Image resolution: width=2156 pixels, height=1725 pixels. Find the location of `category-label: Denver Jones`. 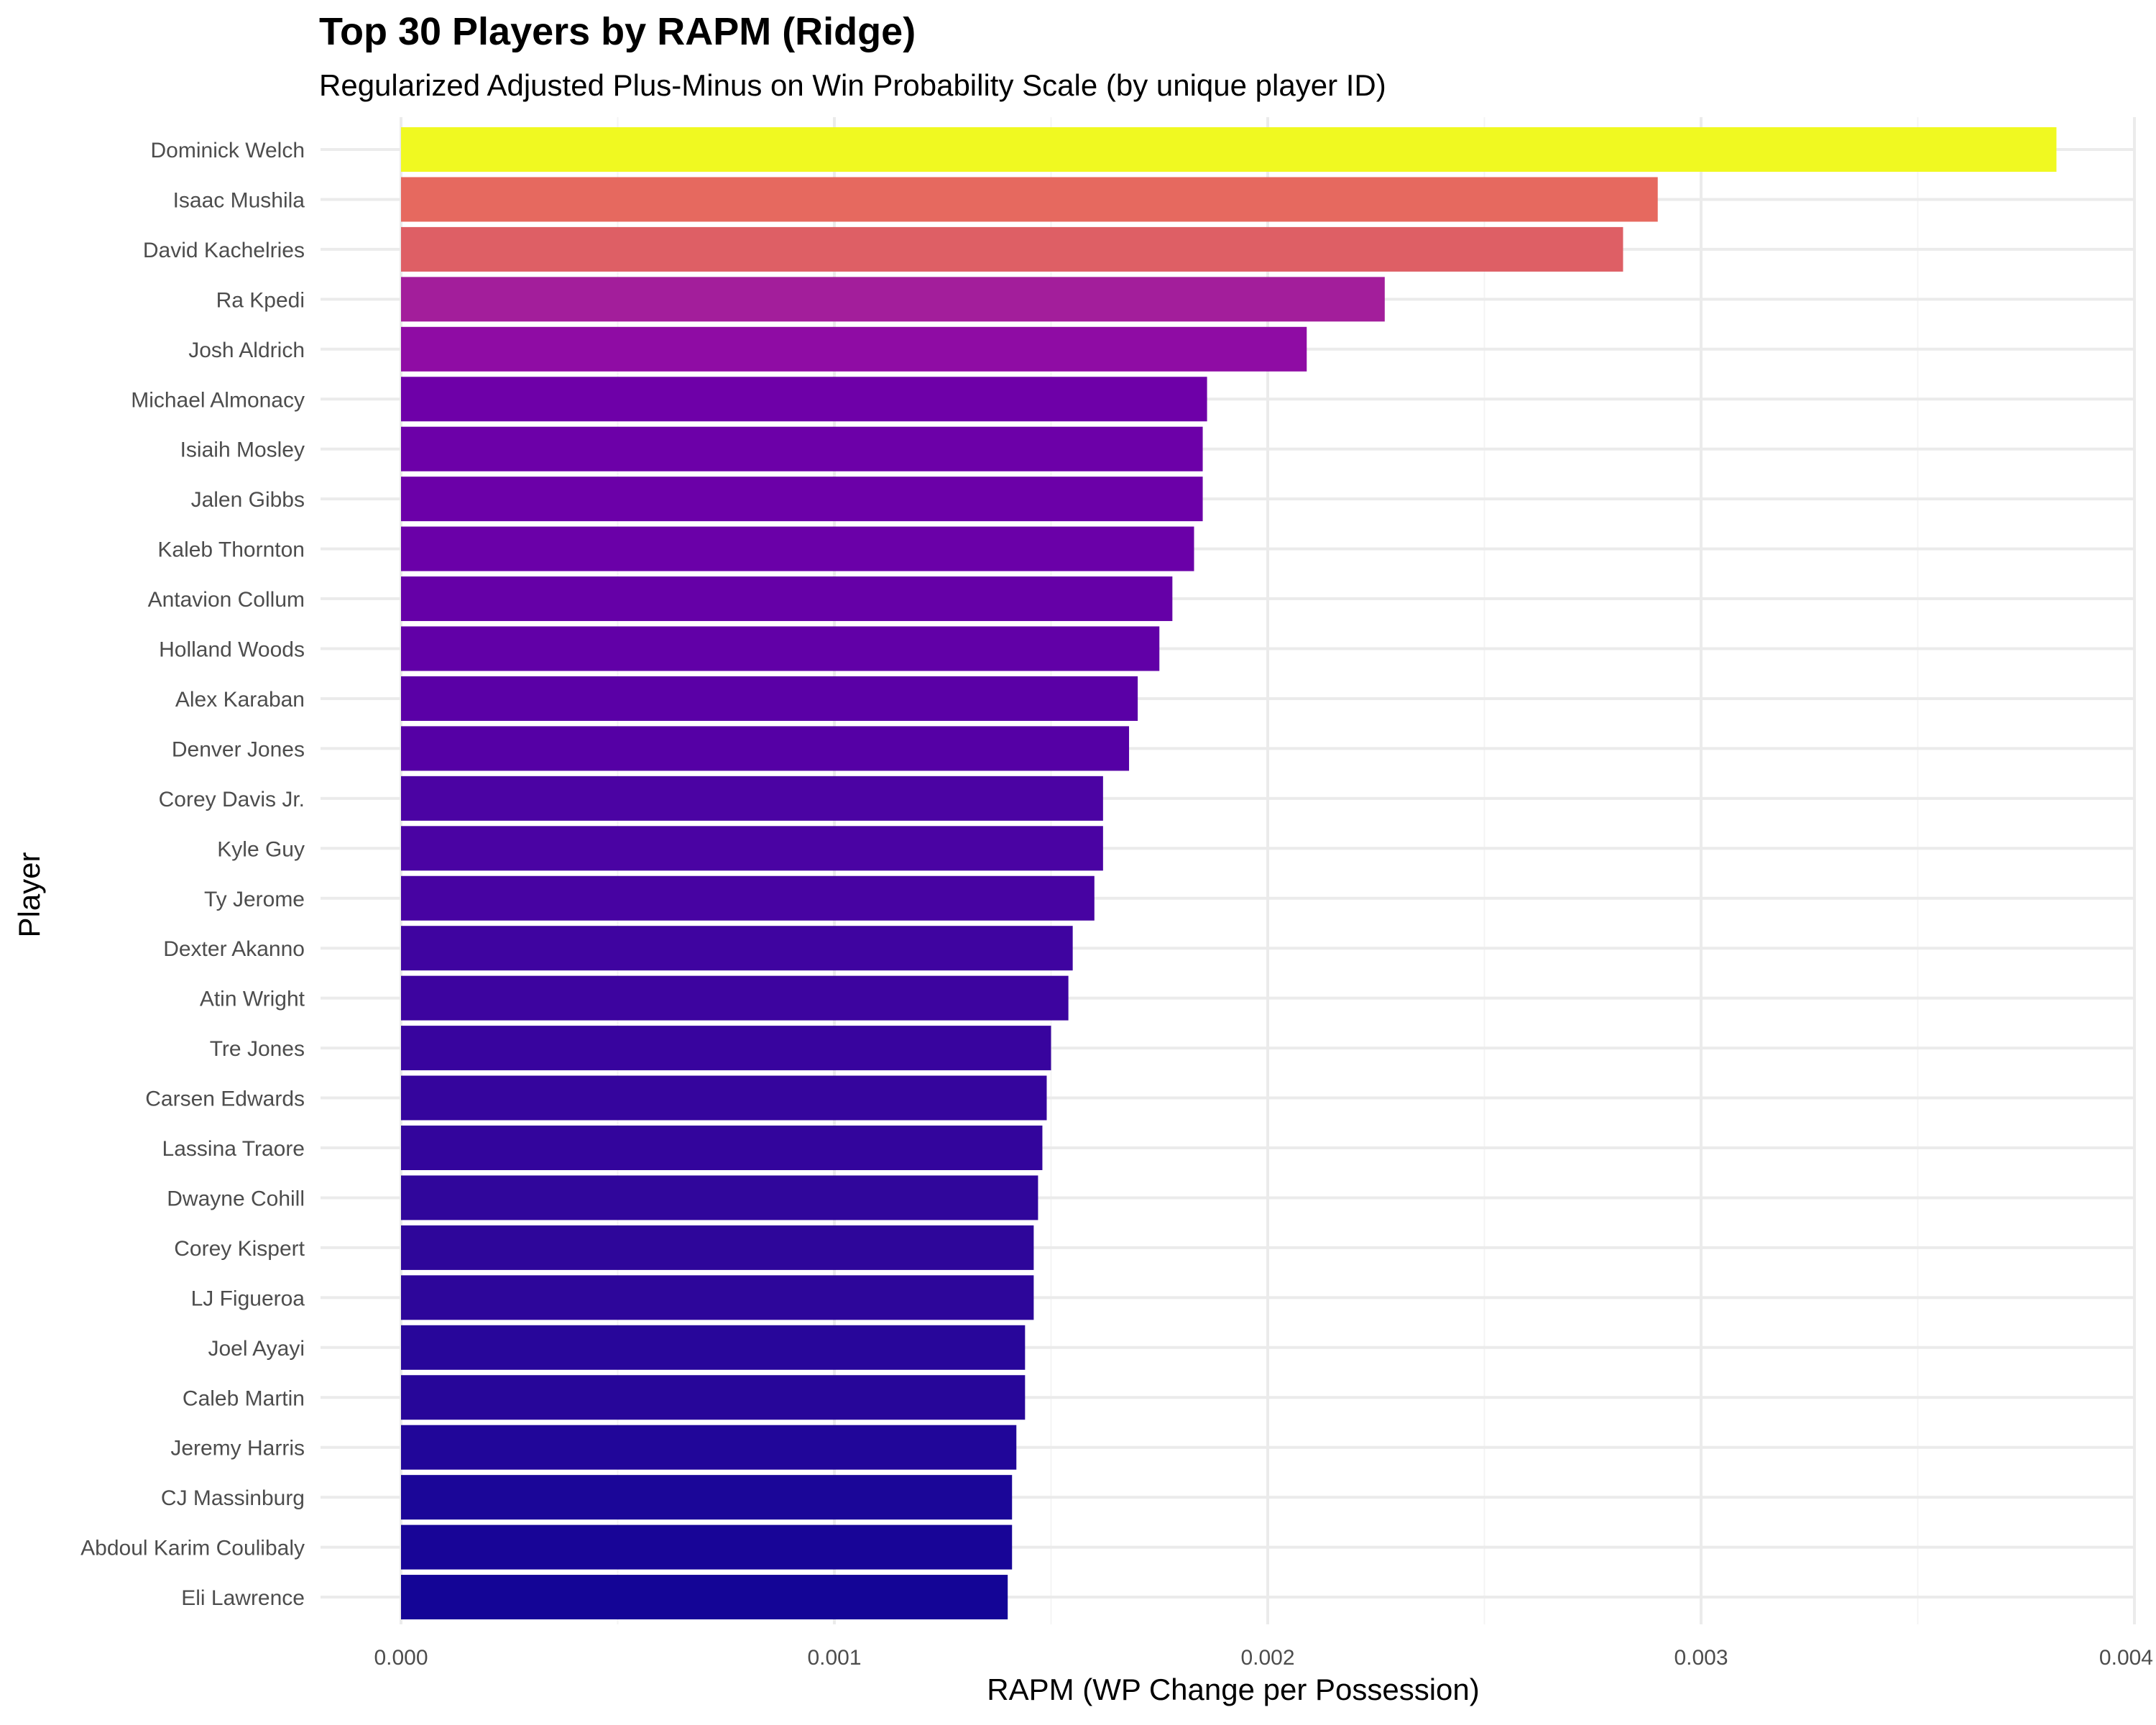

category-label: Denver Jones is located at coordinates (238, 749).